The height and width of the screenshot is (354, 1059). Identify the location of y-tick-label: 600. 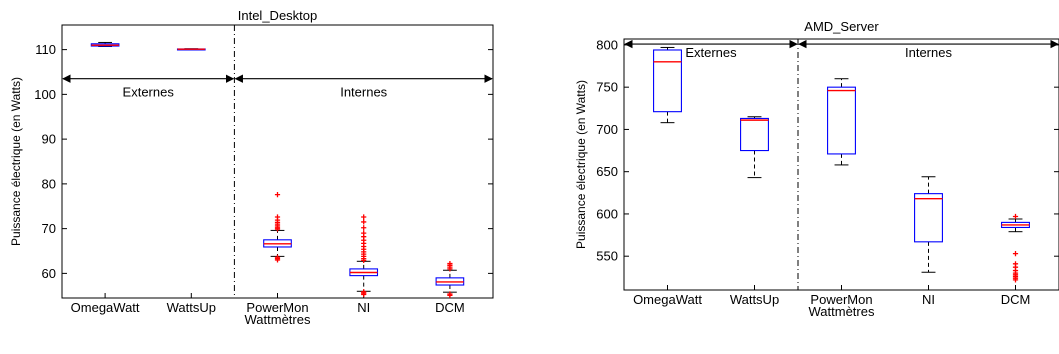
(607, 213).